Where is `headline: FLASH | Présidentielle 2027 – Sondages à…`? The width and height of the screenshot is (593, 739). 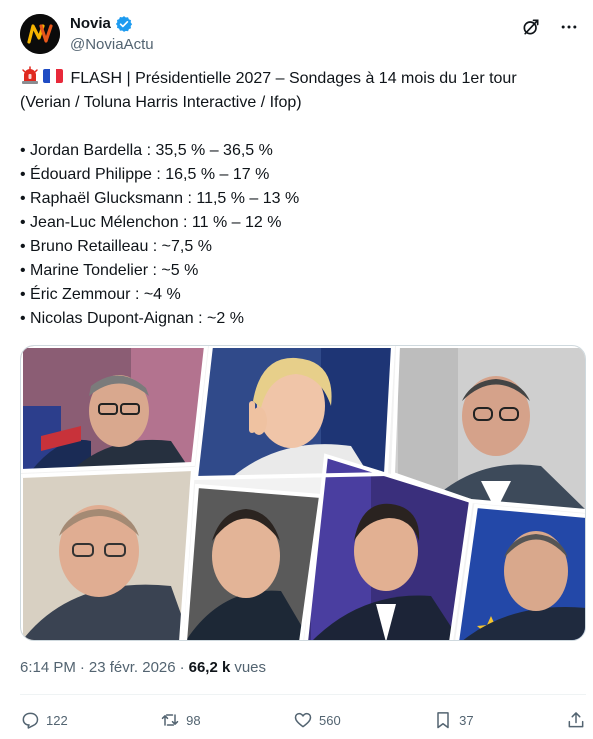
headline: FLASH | Présidentielle 2027 – Sondages à… is located at coordinates (293, 78).